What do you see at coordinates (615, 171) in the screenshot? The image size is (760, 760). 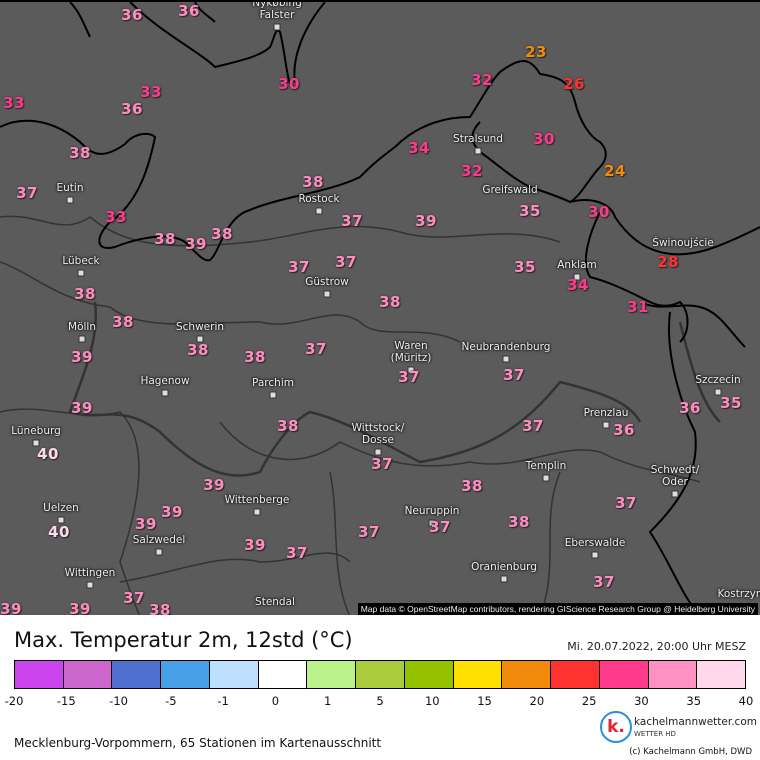 I see `station-temperature: 24` at bounding box center [615, 171].